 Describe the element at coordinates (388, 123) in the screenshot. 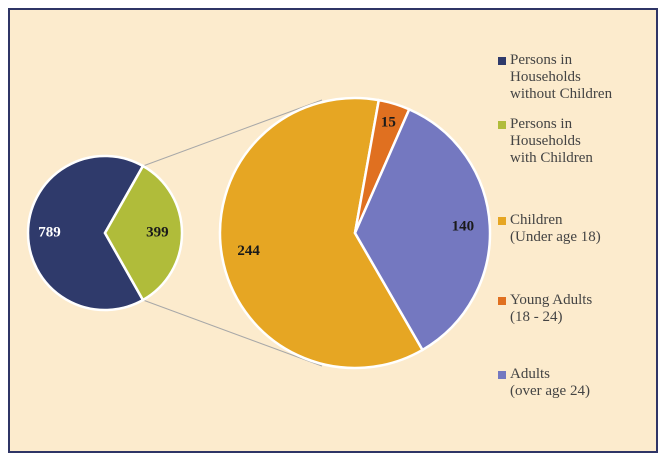

I see `data-label: 15` at that location.